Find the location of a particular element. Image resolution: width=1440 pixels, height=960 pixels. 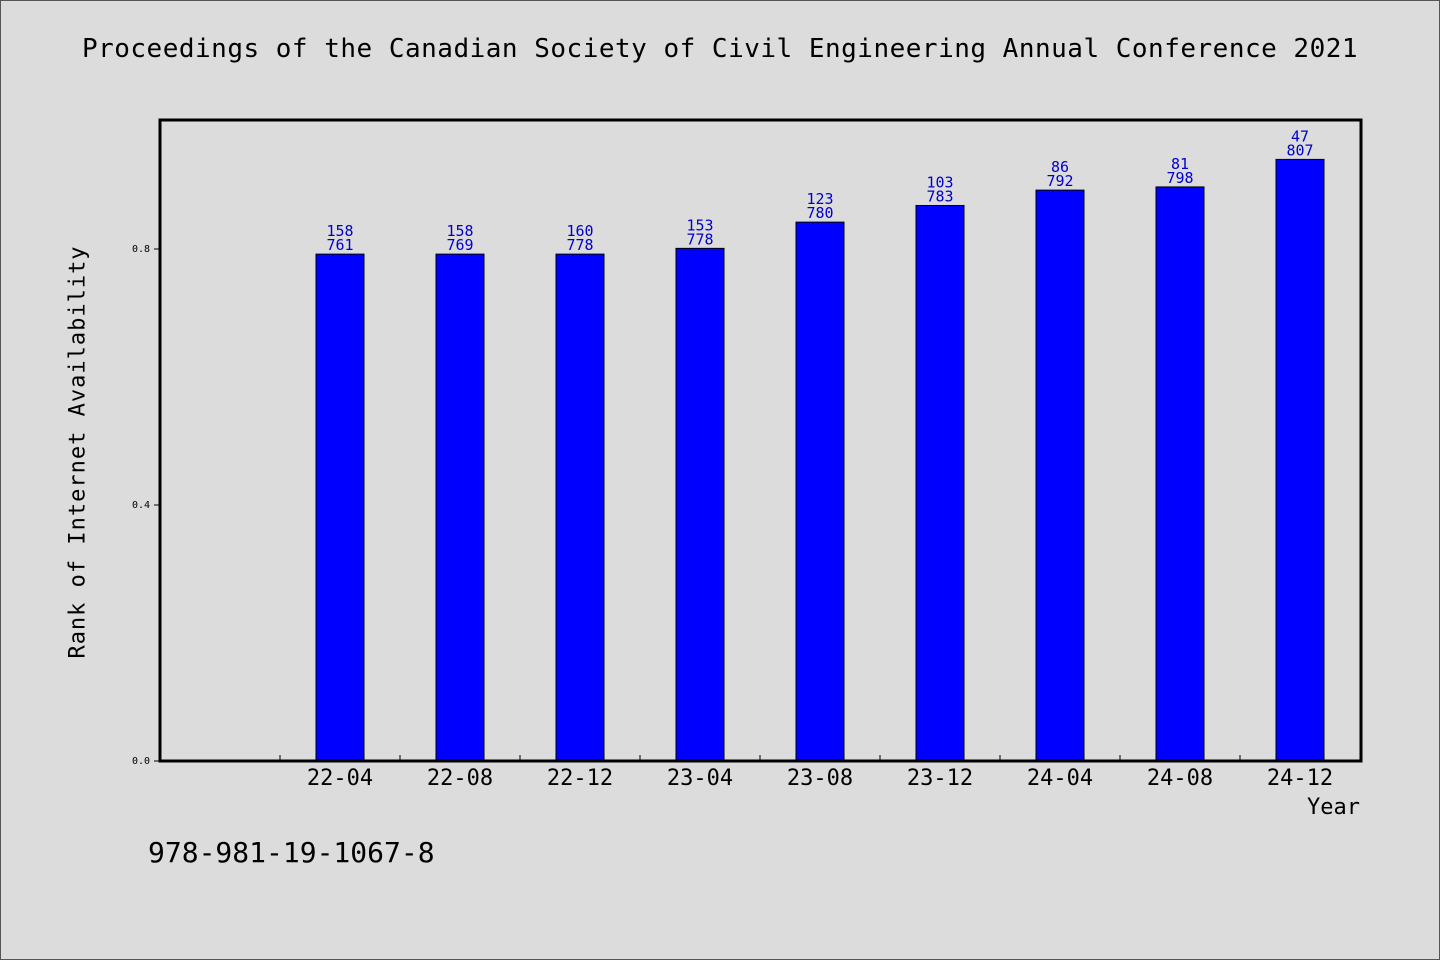

y-tick-label: 0.0 is located at coordinates (141, 761).